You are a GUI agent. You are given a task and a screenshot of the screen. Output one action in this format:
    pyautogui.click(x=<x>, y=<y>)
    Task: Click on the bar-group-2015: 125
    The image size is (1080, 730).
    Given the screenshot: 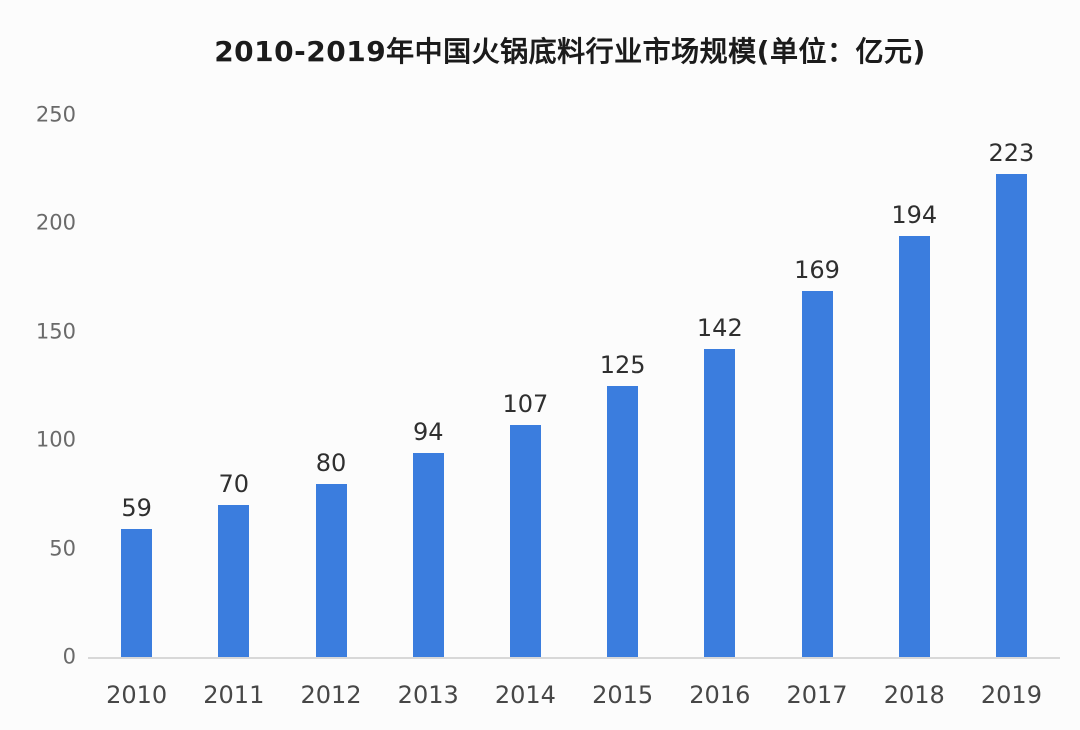 What is the action you would take?
    pyautogui.click(x=622, y=386)
    